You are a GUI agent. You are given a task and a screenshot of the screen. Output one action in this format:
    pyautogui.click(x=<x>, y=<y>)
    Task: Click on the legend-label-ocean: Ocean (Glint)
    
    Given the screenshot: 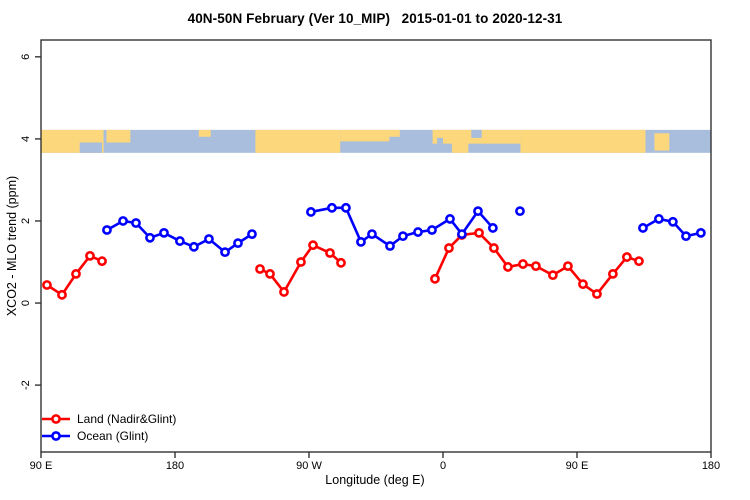 What is the action you would take?
    pyautogui.click(x=113, y=435)
    